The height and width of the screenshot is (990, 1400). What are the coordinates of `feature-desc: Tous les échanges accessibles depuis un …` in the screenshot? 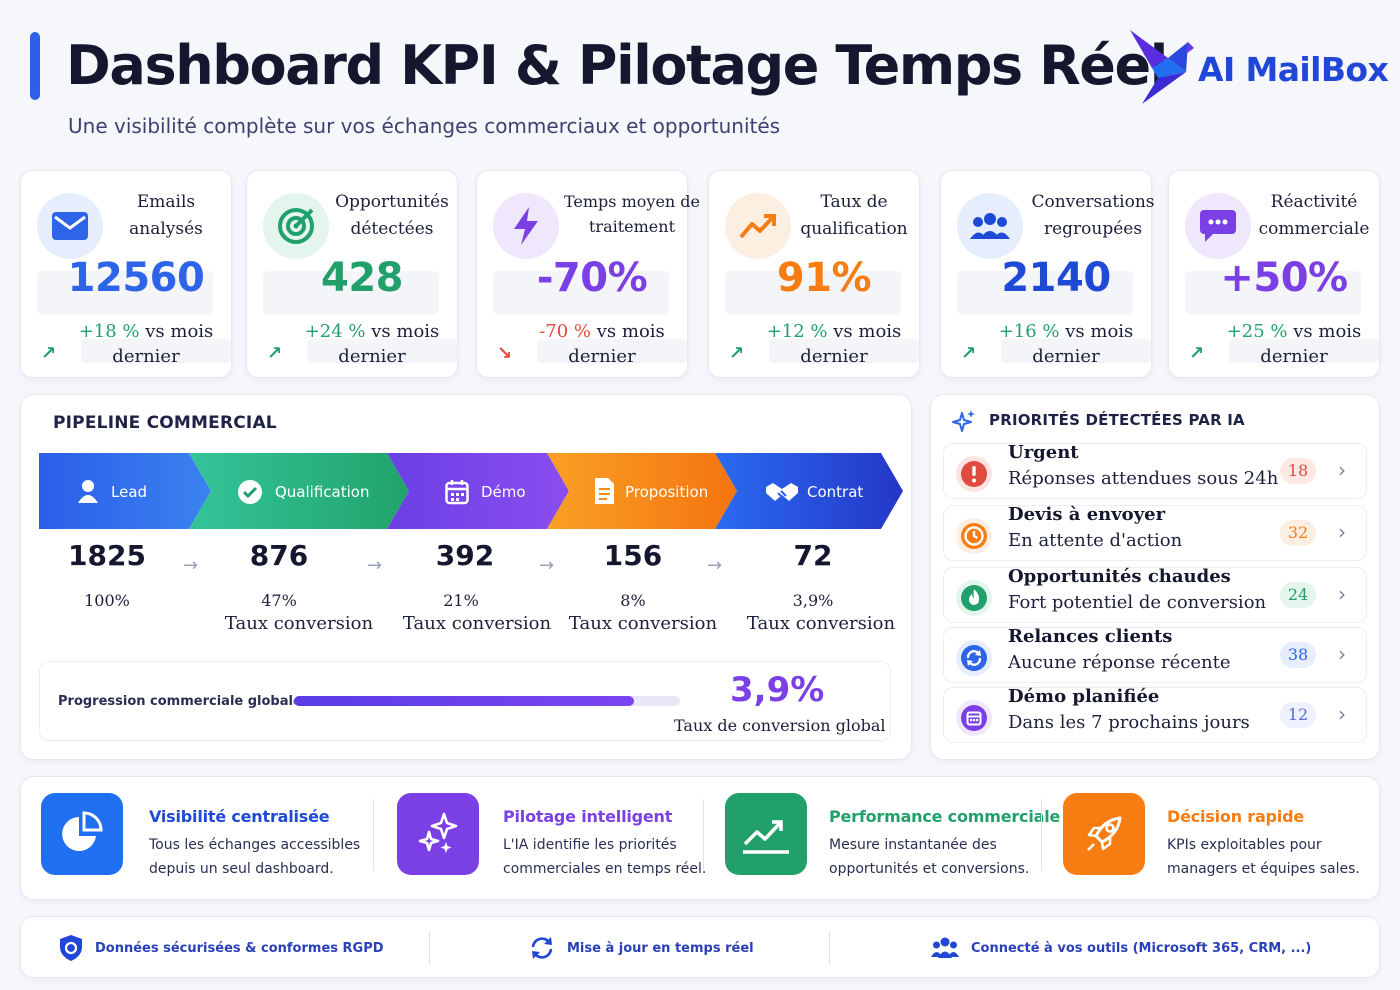 It's located at (255, 857).